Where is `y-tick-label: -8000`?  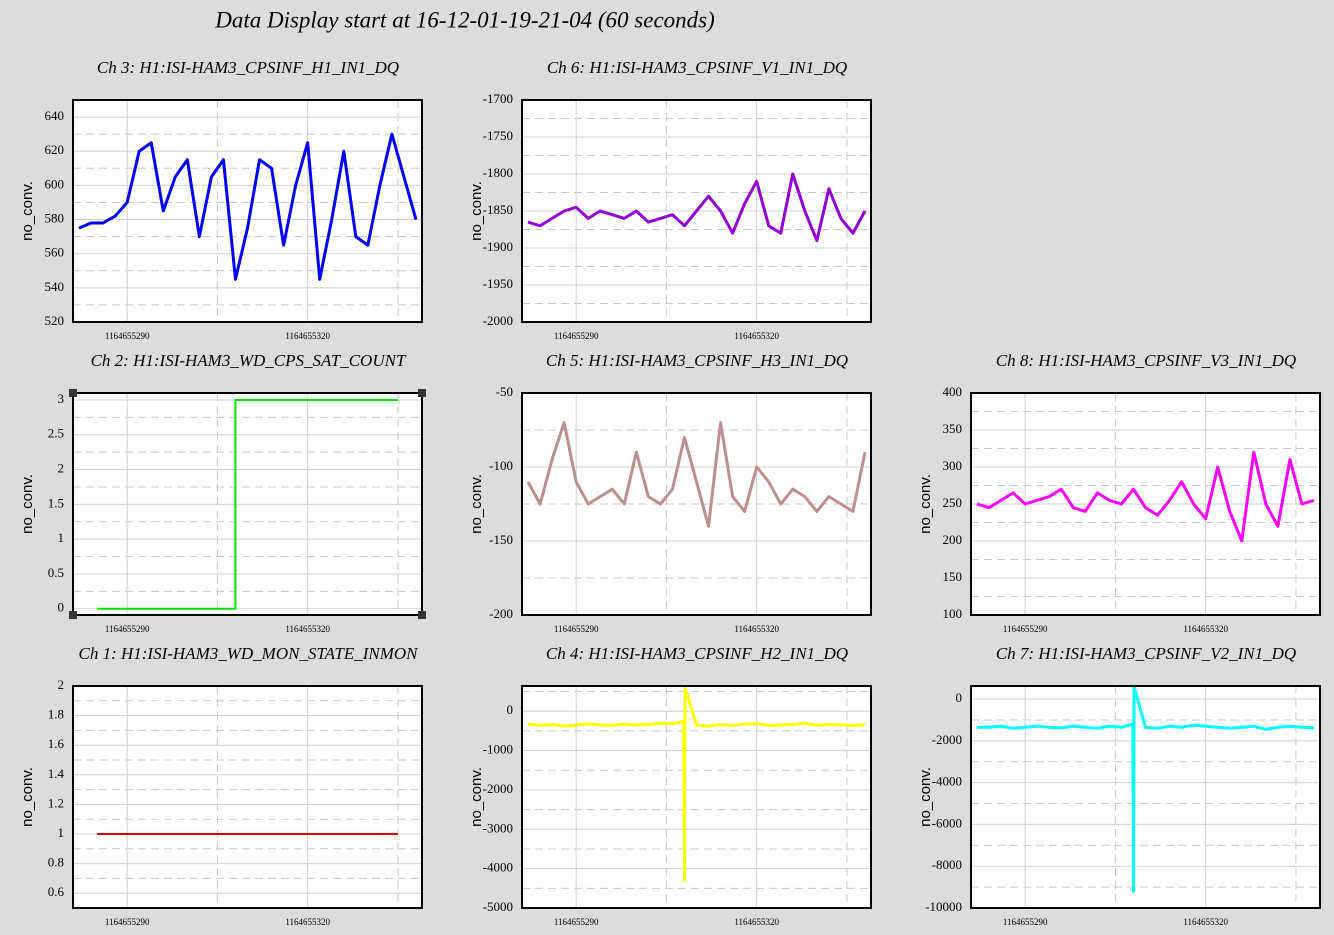
y-tick-label: -8000 is located at coordinates (947, 864).